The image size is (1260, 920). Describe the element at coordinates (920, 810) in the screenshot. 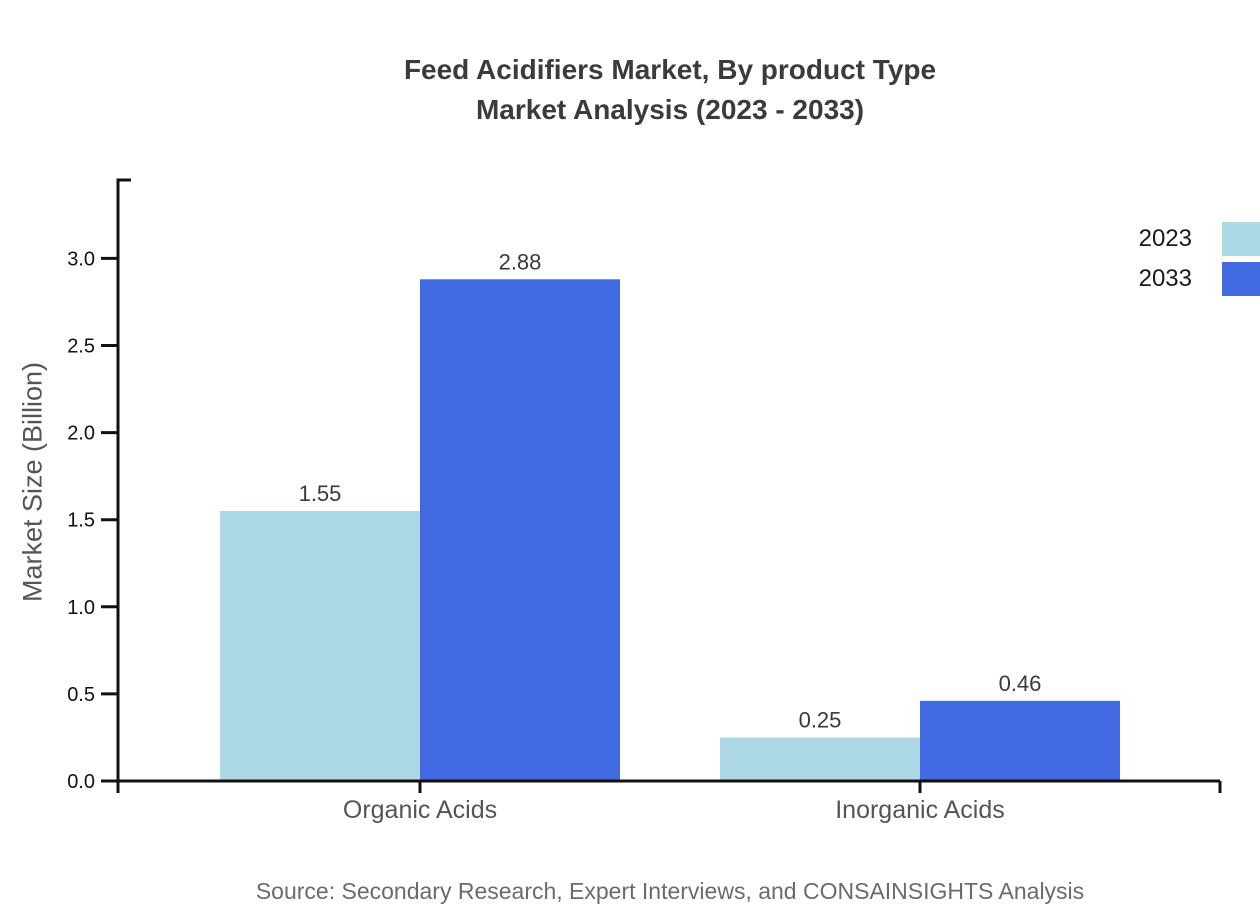

I see `x-category-label-inorganic-acids: Inorganic Acids` at that location.